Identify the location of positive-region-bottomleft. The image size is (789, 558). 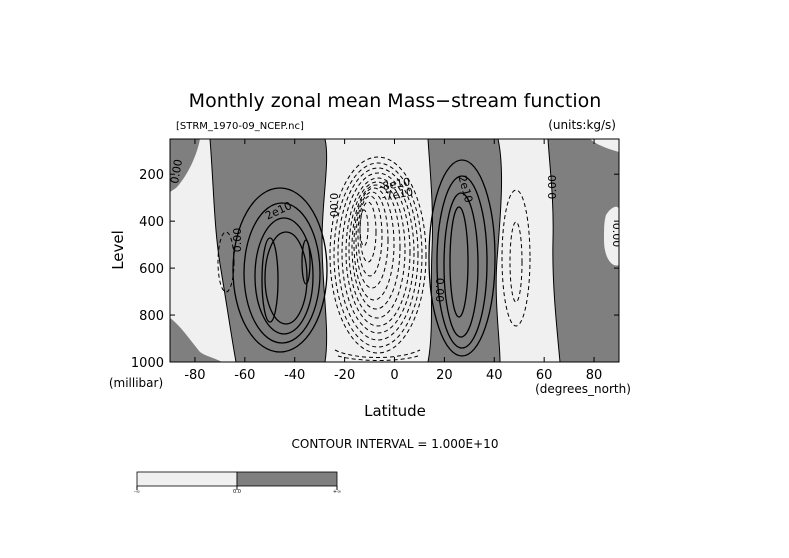
(196, 340).